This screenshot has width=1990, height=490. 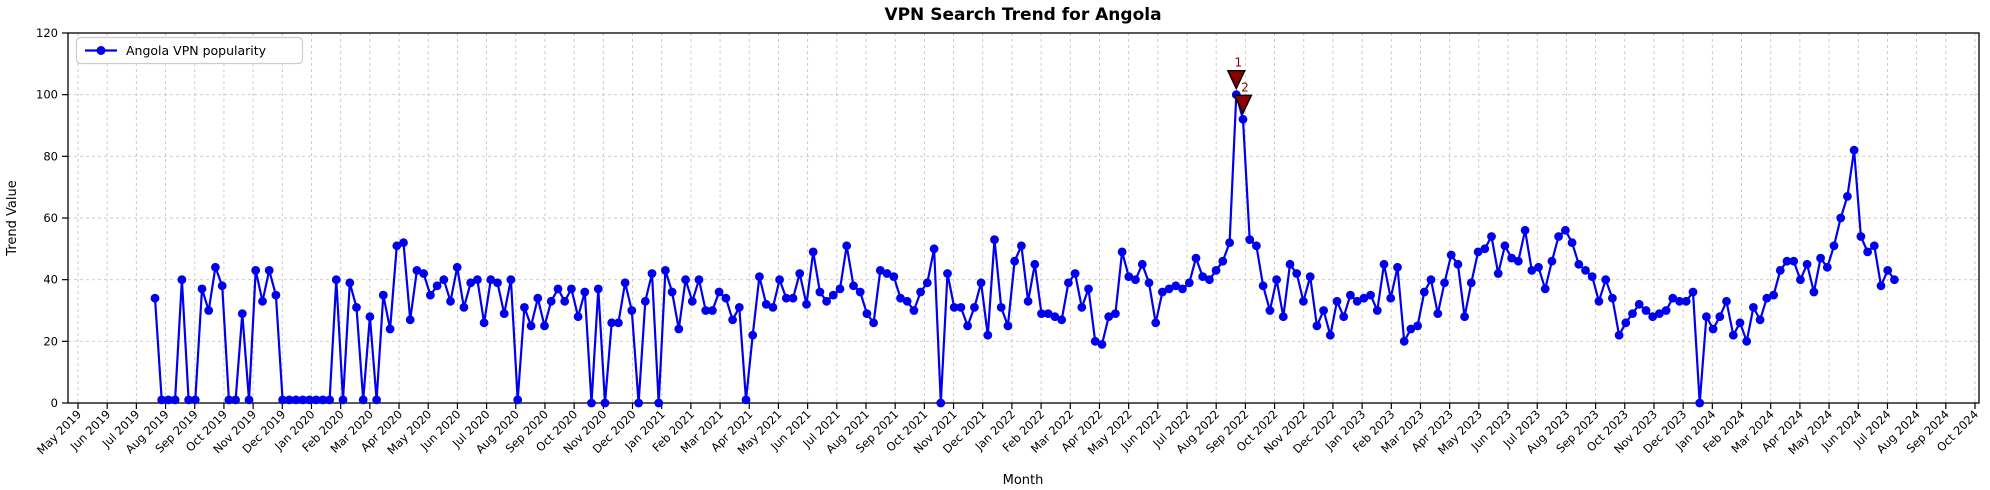 What do you see at coordinates (101, 50) in the screenshot?
I see `legend-circle-marker-icon` at bounding box center [101, 50].